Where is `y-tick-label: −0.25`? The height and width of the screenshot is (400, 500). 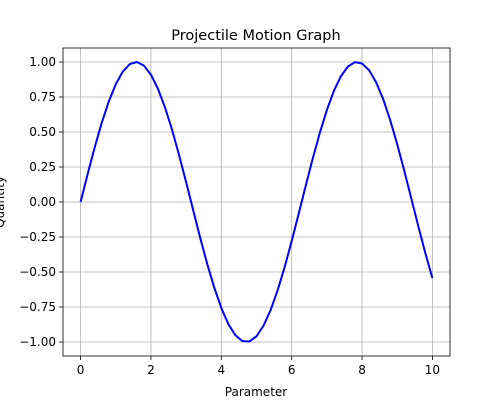
y-tick-label: −0.25 is located at coordinates (37, 237).